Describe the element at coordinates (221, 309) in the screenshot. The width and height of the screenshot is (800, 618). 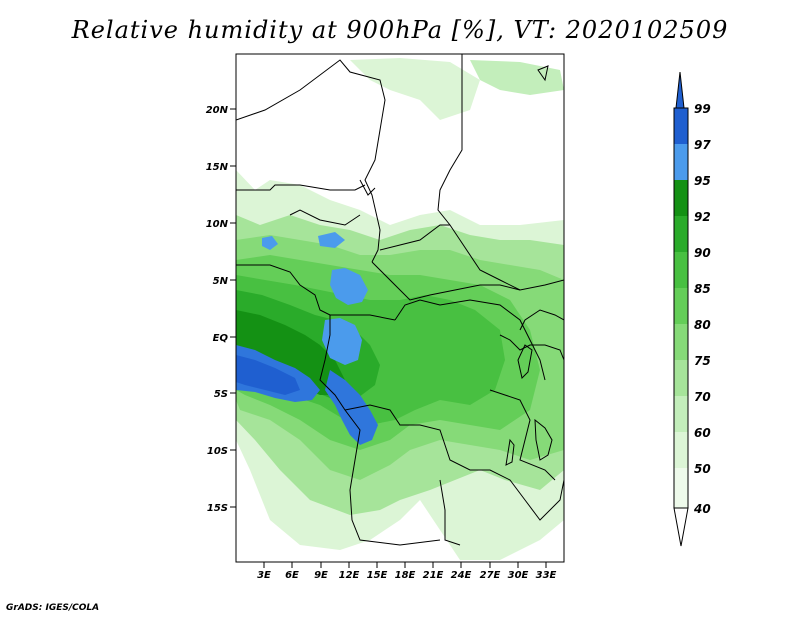
I see `lat-axis: 20N 15N 10N 5N EQ 5S 10S 15S` at that location.